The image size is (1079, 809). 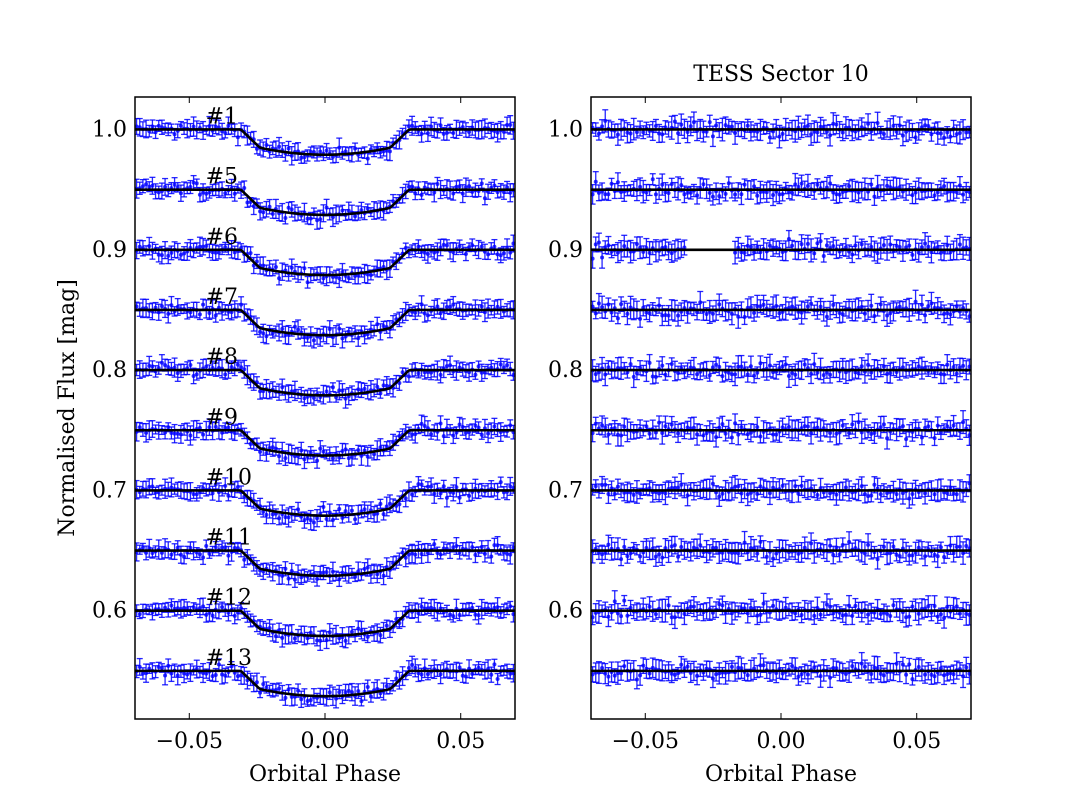 What do you see at coordinates (109, 250) in the screenshot?
I see `y-tick-label: 0.9` at bounding box center [109, 250].